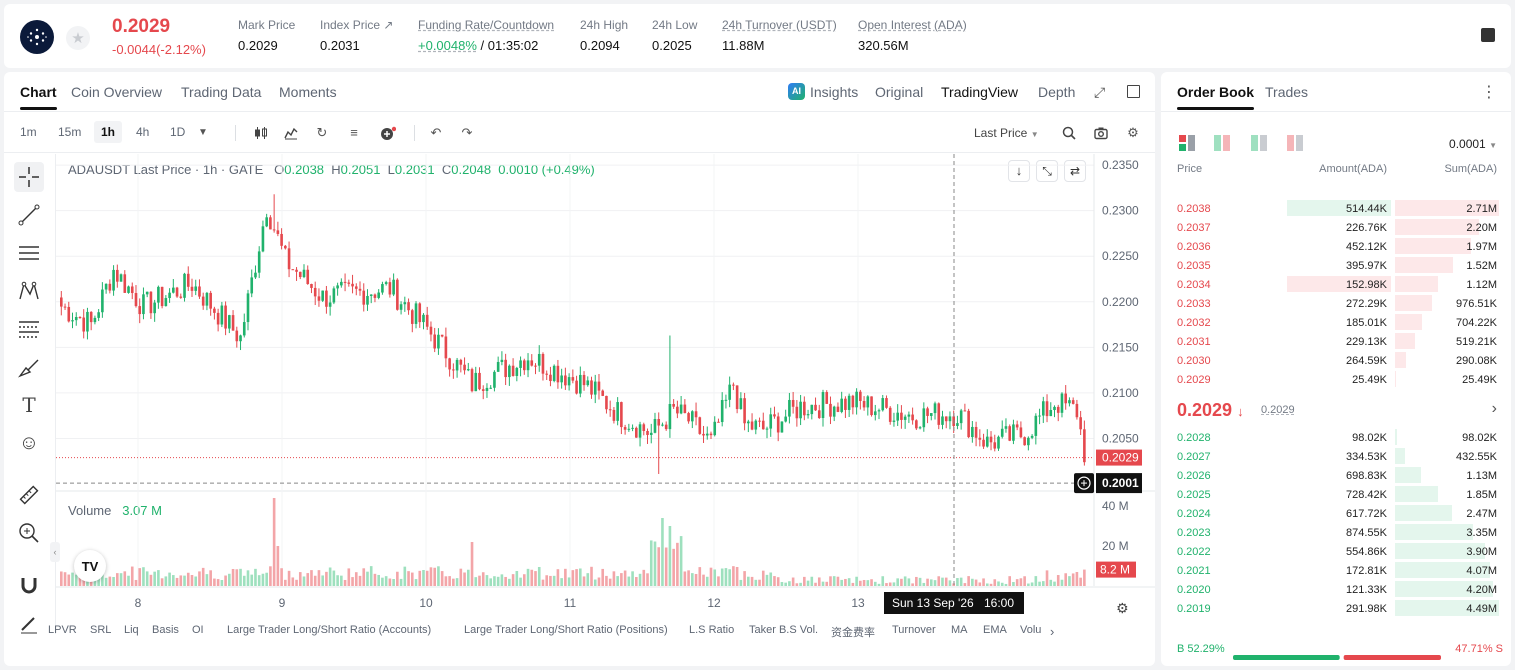  I want to click on gear-icon: ⚙, so click(1133, 132).